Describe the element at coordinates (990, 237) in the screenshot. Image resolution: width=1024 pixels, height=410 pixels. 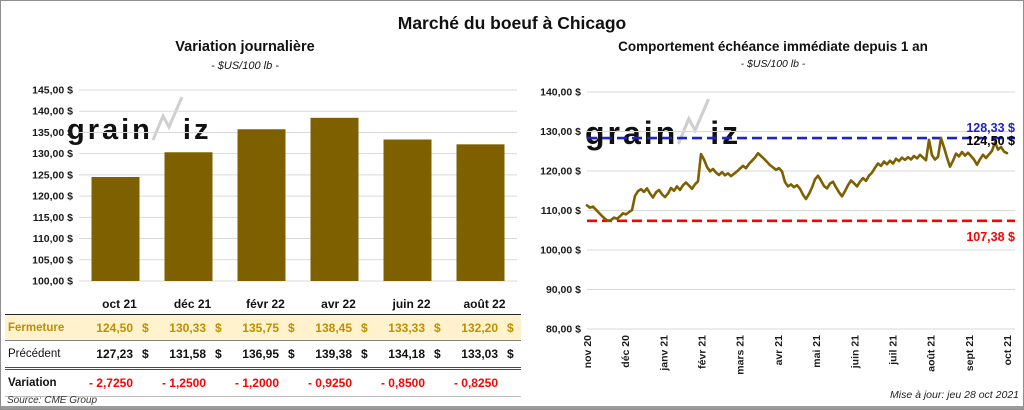
I see `annotation-low: 107,38 $` at that location.